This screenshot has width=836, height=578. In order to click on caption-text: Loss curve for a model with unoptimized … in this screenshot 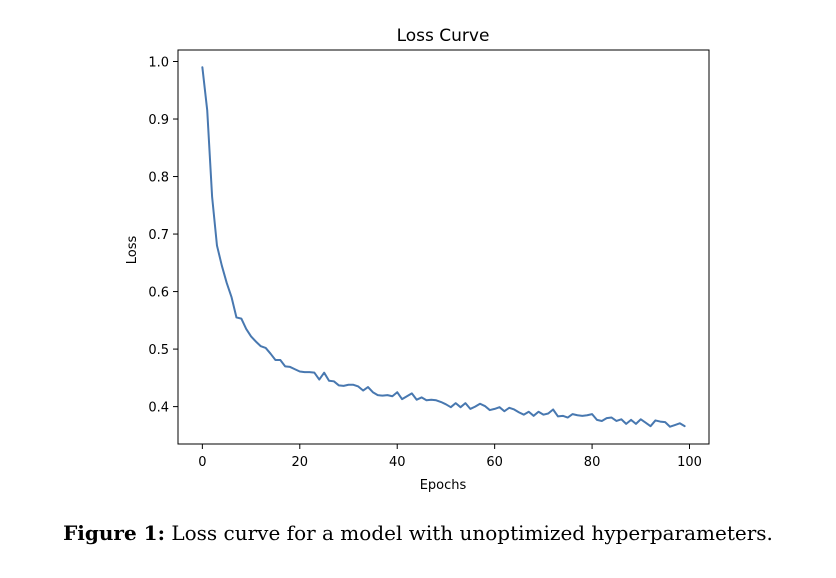, I will do `click(468, 533)`.